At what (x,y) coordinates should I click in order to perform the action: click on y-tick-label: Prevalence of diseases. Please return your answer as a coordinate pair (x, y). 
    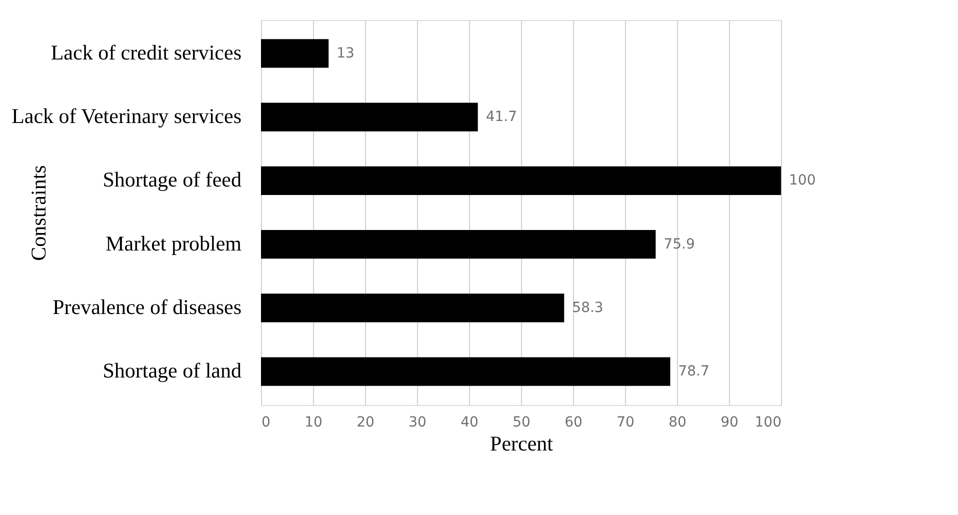
    Looking at the image, I should click on (147, 306).